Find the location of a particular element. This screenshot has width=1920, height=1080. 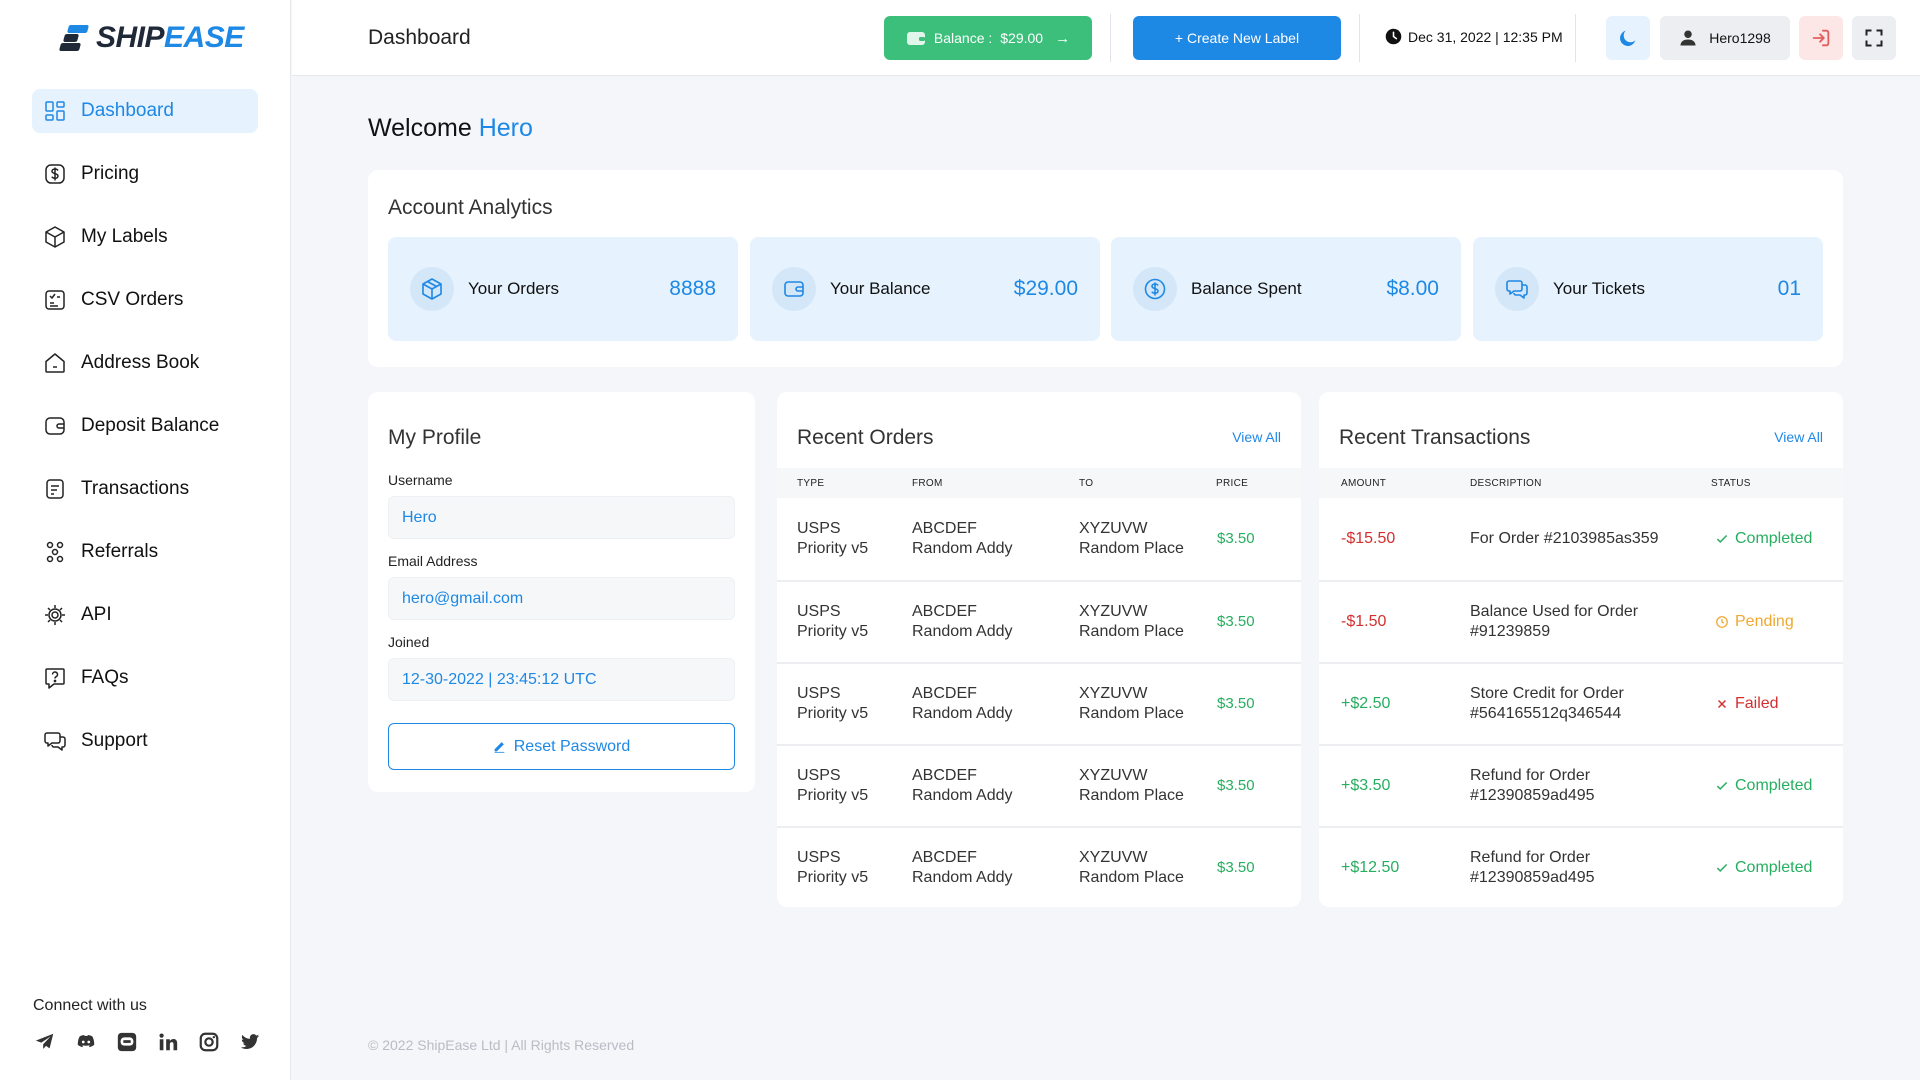

status-badge: Pending is located at coordinates (1754, 622).